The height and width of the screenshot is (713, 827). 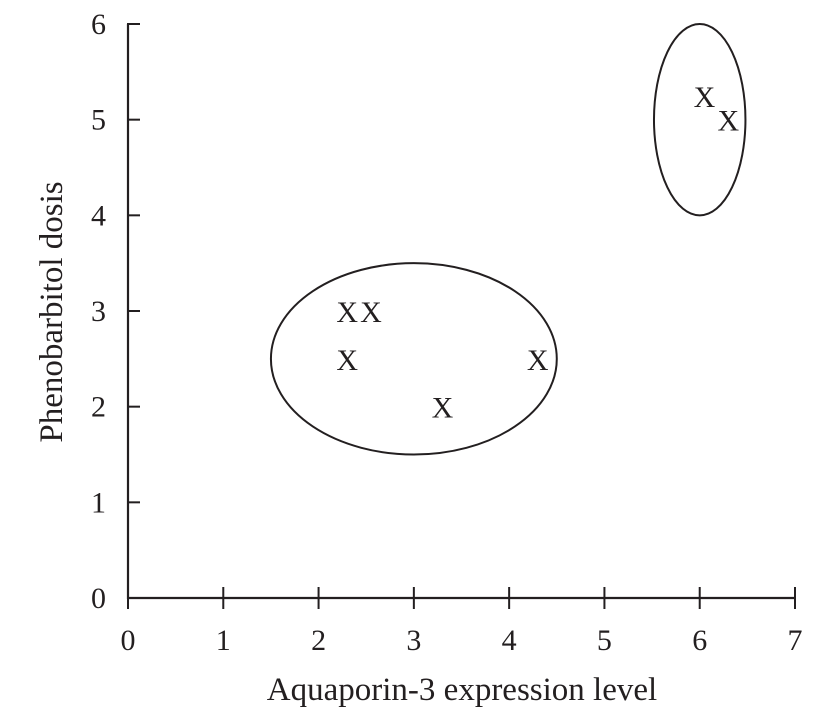 I want to click on y-axis-label: Phenobarbitol dosis, so click(x=52, y=311).